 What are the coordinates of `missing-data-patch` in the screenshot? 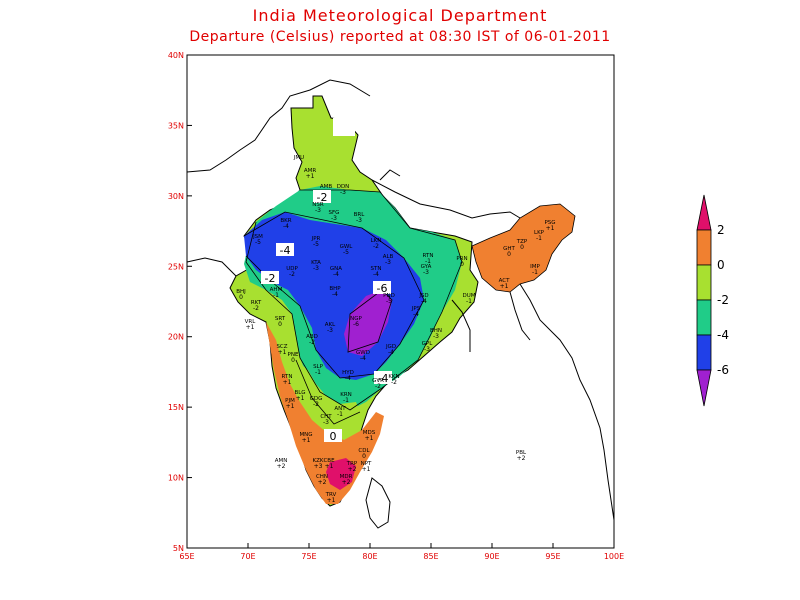 It's located at (344, 127).